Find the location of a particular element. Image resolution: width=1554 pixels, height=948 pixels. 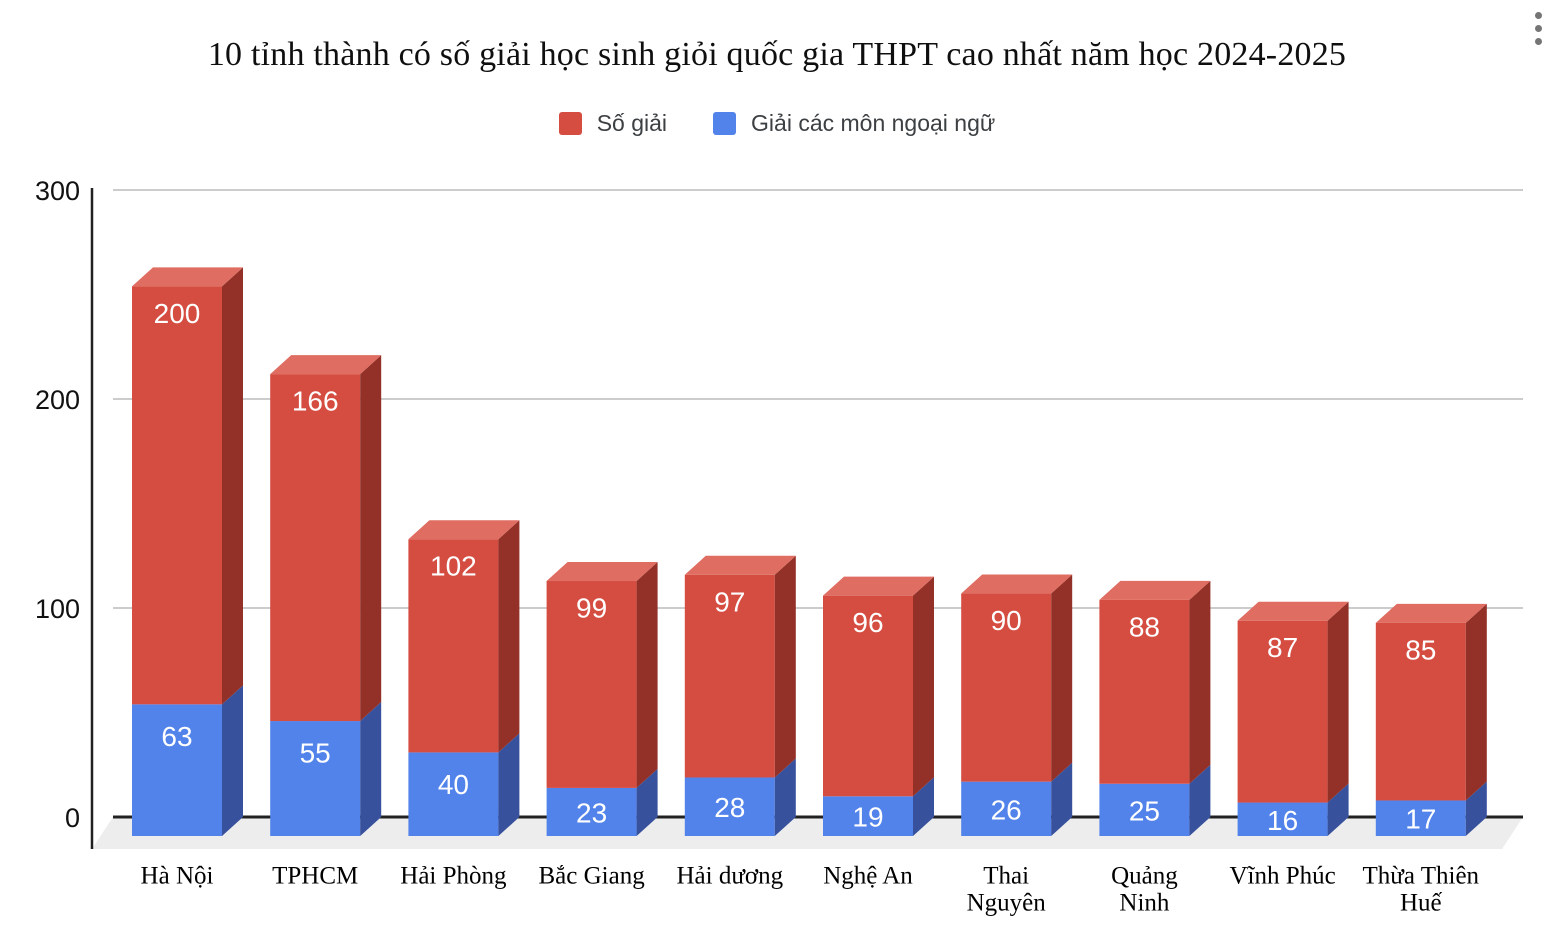

value-label-foreign: 28 is located at coordinates (729, 807).